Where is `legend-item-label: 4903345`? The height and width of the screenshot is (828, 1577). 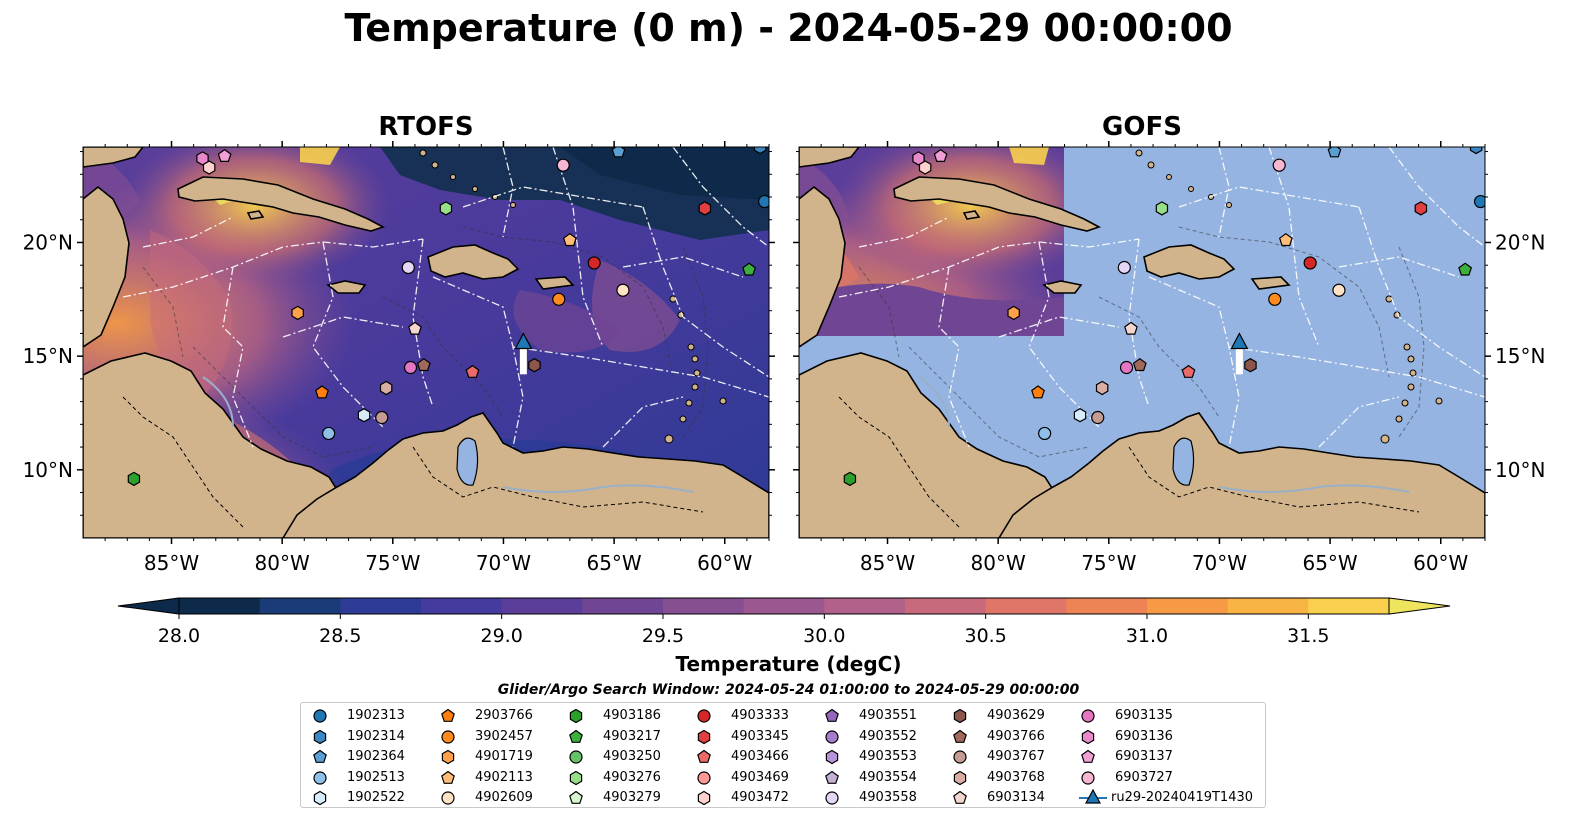
legend-item-label: 4903345 is located at coordinates (760, 736).